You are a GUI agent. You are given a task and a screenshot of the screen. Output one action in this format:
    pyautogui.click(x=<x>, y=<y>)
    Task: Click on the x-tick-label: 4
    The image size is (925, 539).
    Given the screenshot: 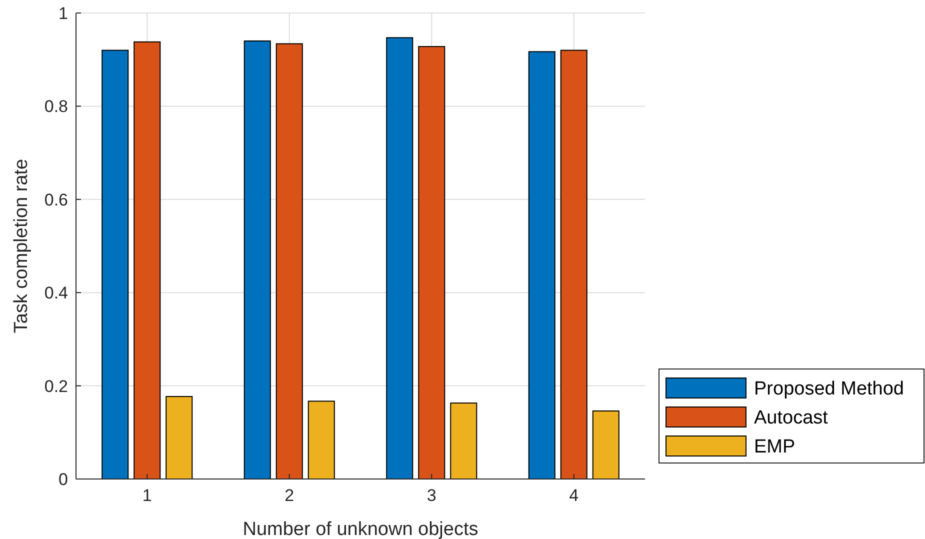 What is the action you would take?
    pyautogui.click(x=574, y=495)
    